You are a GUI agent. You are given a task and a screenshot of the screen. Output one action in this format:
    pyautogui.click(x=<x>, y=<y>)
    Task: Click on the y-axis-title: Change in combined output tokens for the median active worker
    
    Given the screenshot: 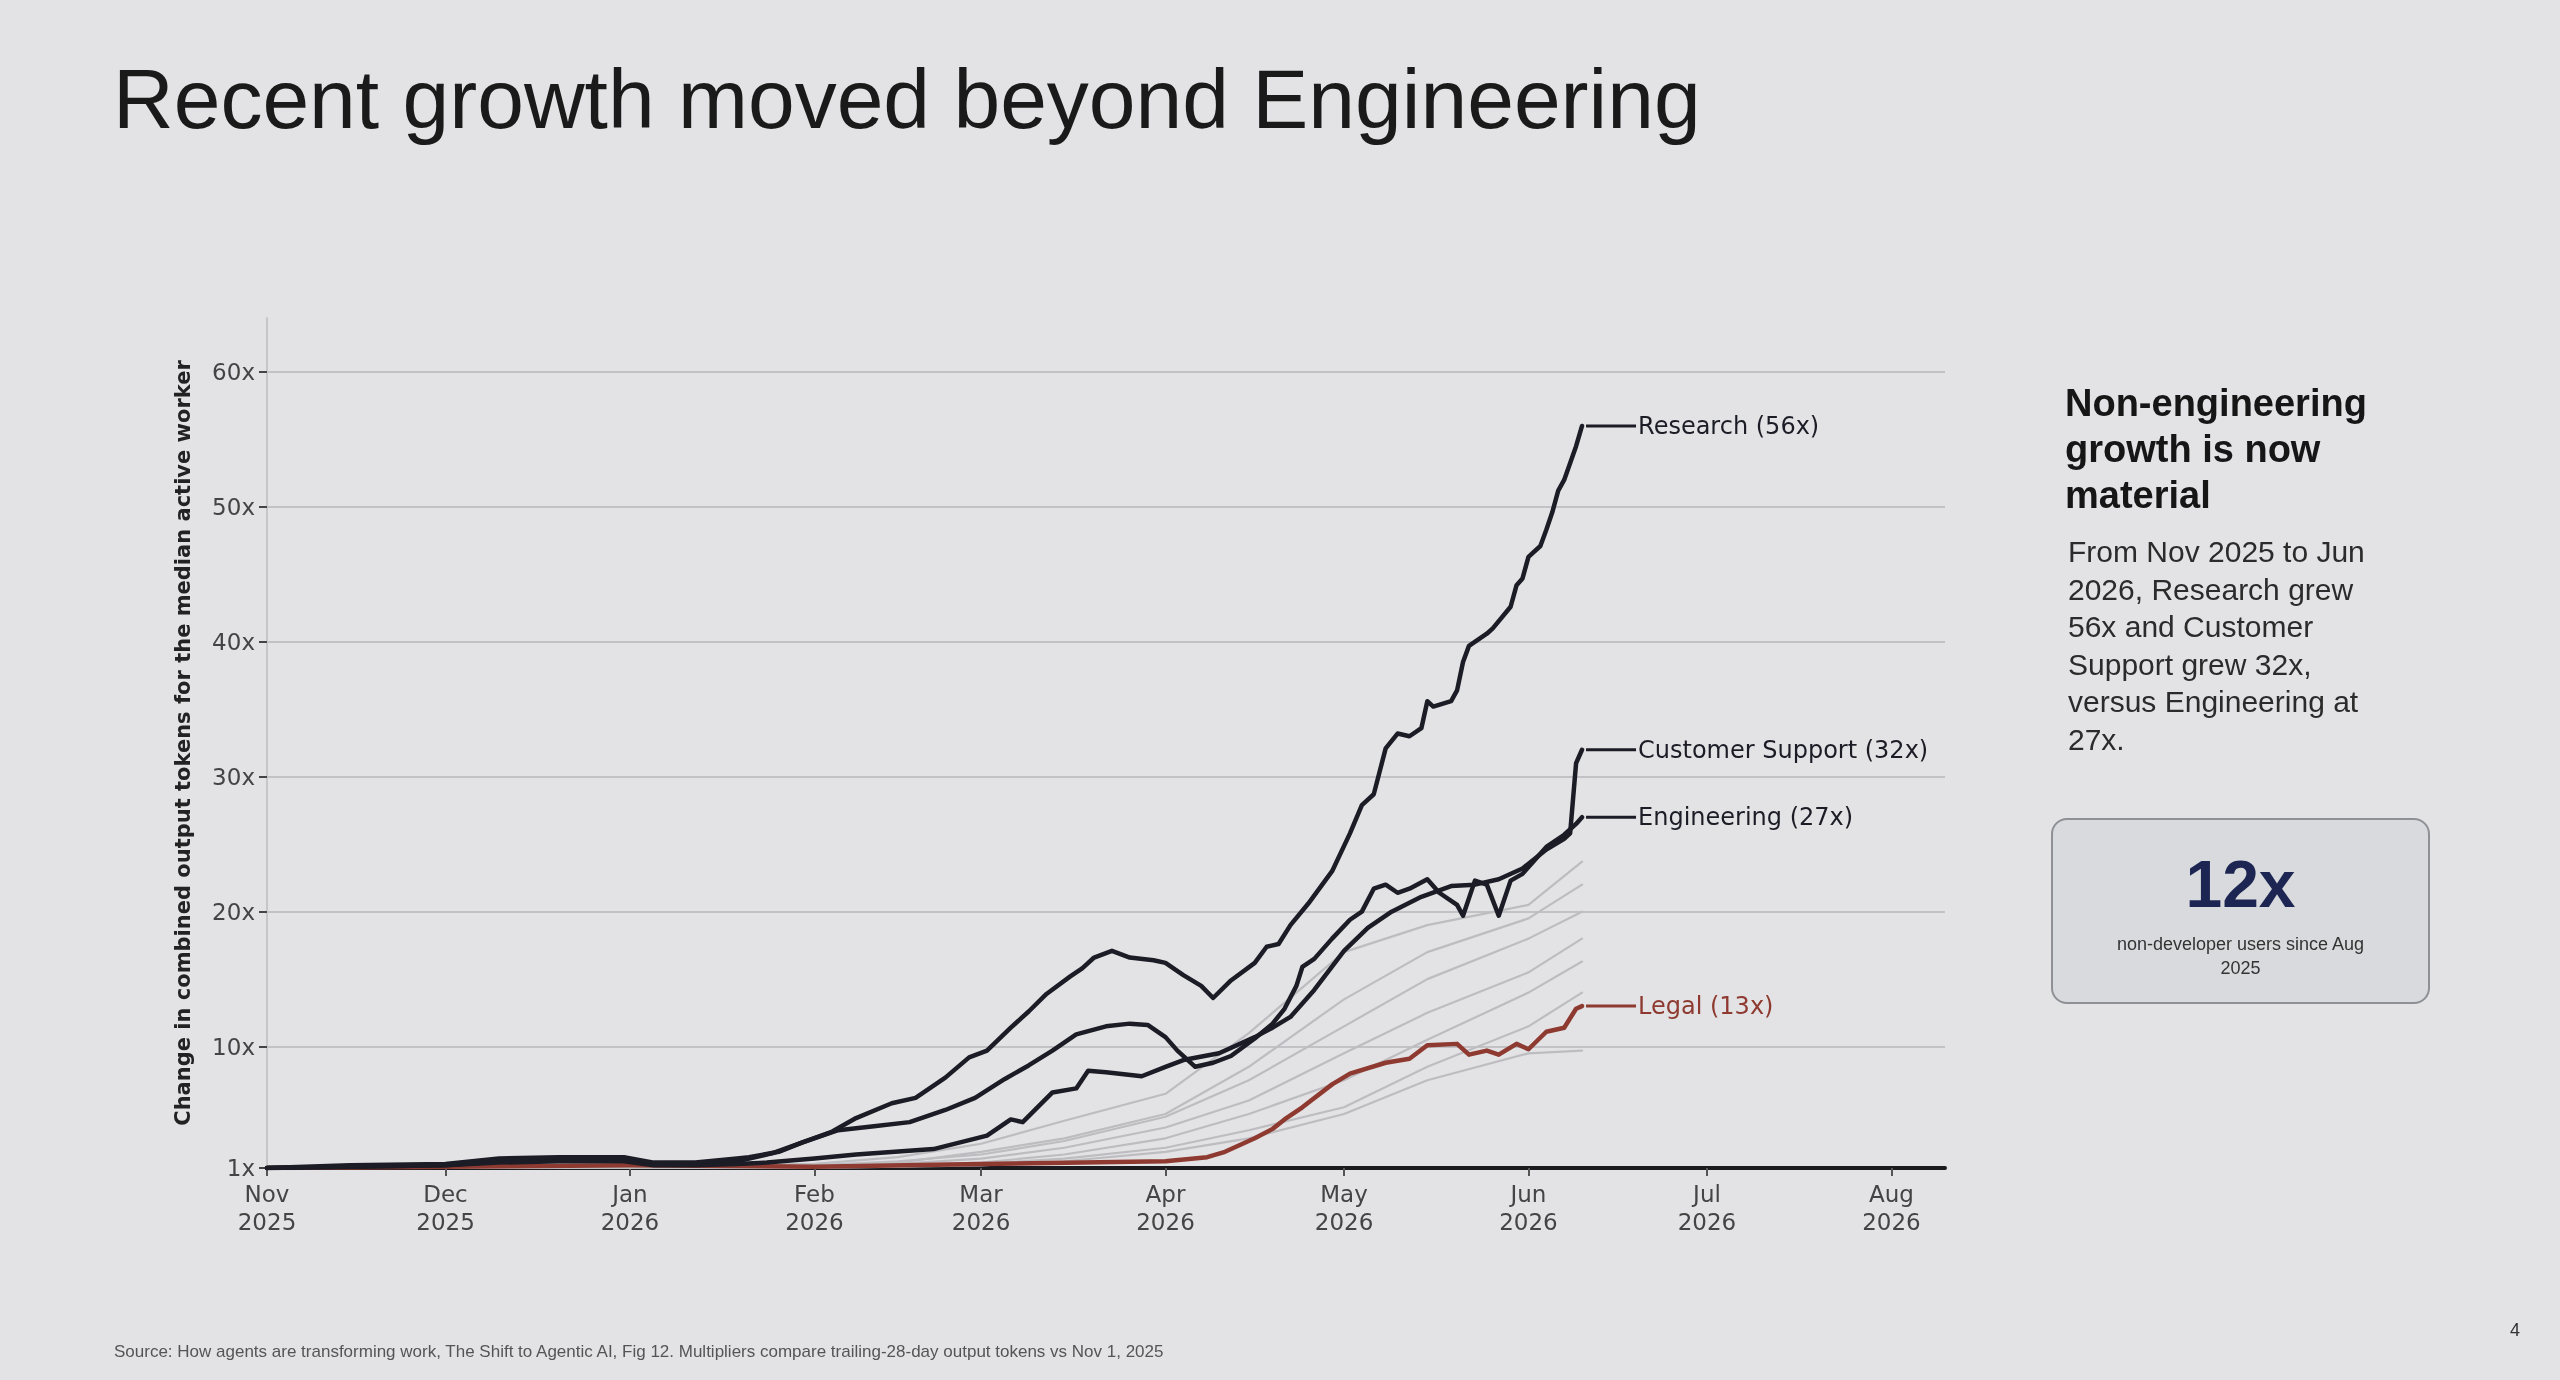 What is the action you would take?
    pyautogui.click(x=182, y=742)
    